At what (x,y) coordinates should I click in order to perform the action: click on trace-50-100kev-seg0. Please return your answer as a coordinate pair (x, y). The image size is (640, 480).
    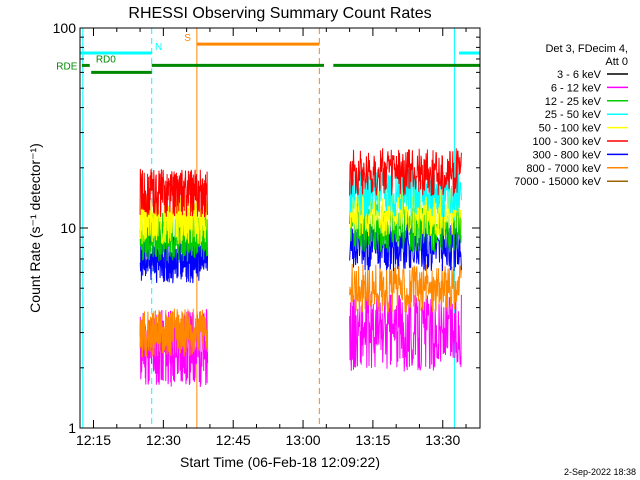
    Looking at the image, I should click on (174, 220).